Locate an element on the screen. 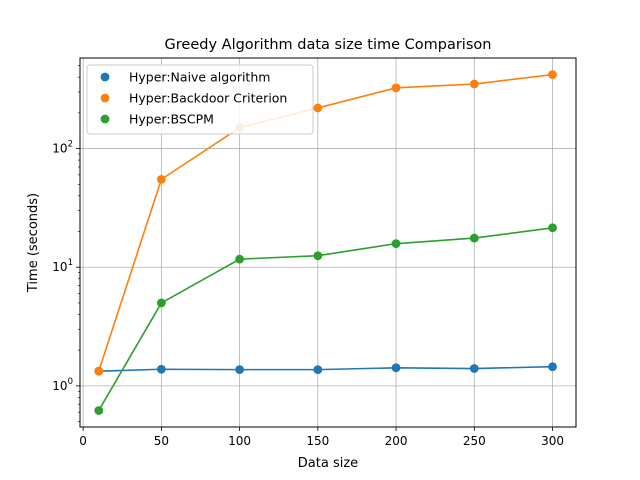 The height and width of the screenshot is (480, 640). x-axis-label: Data size is located at coordinates (328, 463).